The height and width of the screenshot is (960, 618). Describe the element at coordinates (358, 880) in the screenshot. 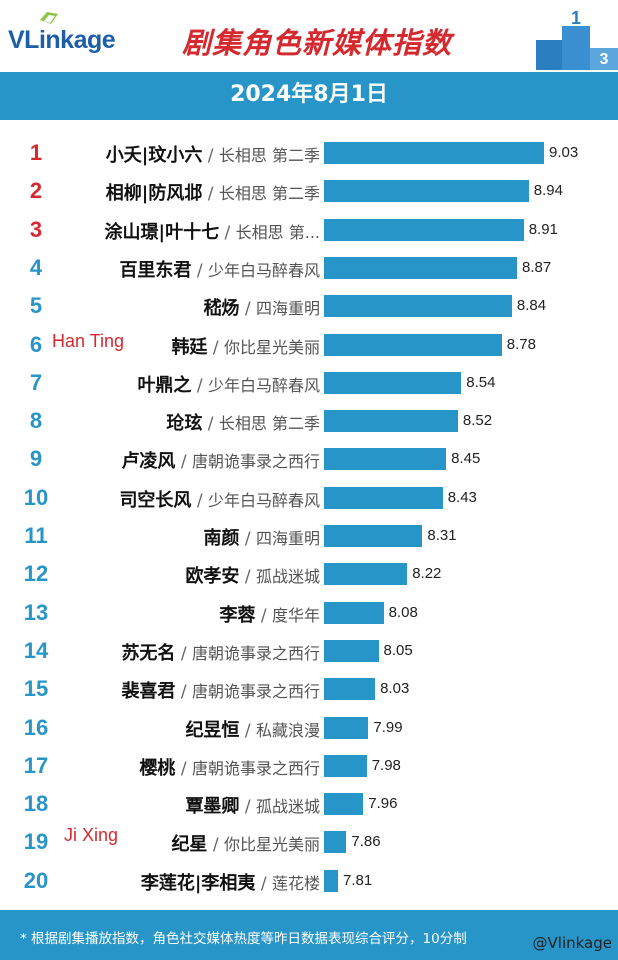

I see `score-value: 7.81` at that location.